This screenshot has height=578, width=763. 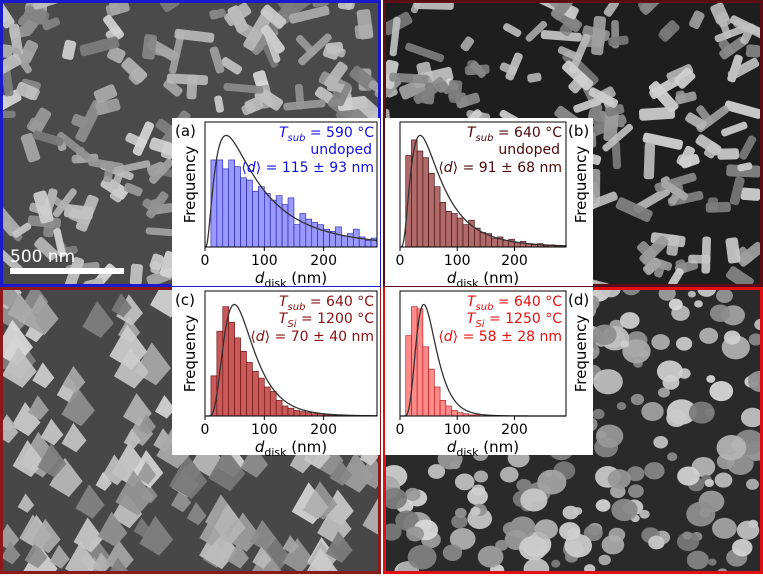 I want to click on scale-bar: 500 nm, so click(x=67, y=260).